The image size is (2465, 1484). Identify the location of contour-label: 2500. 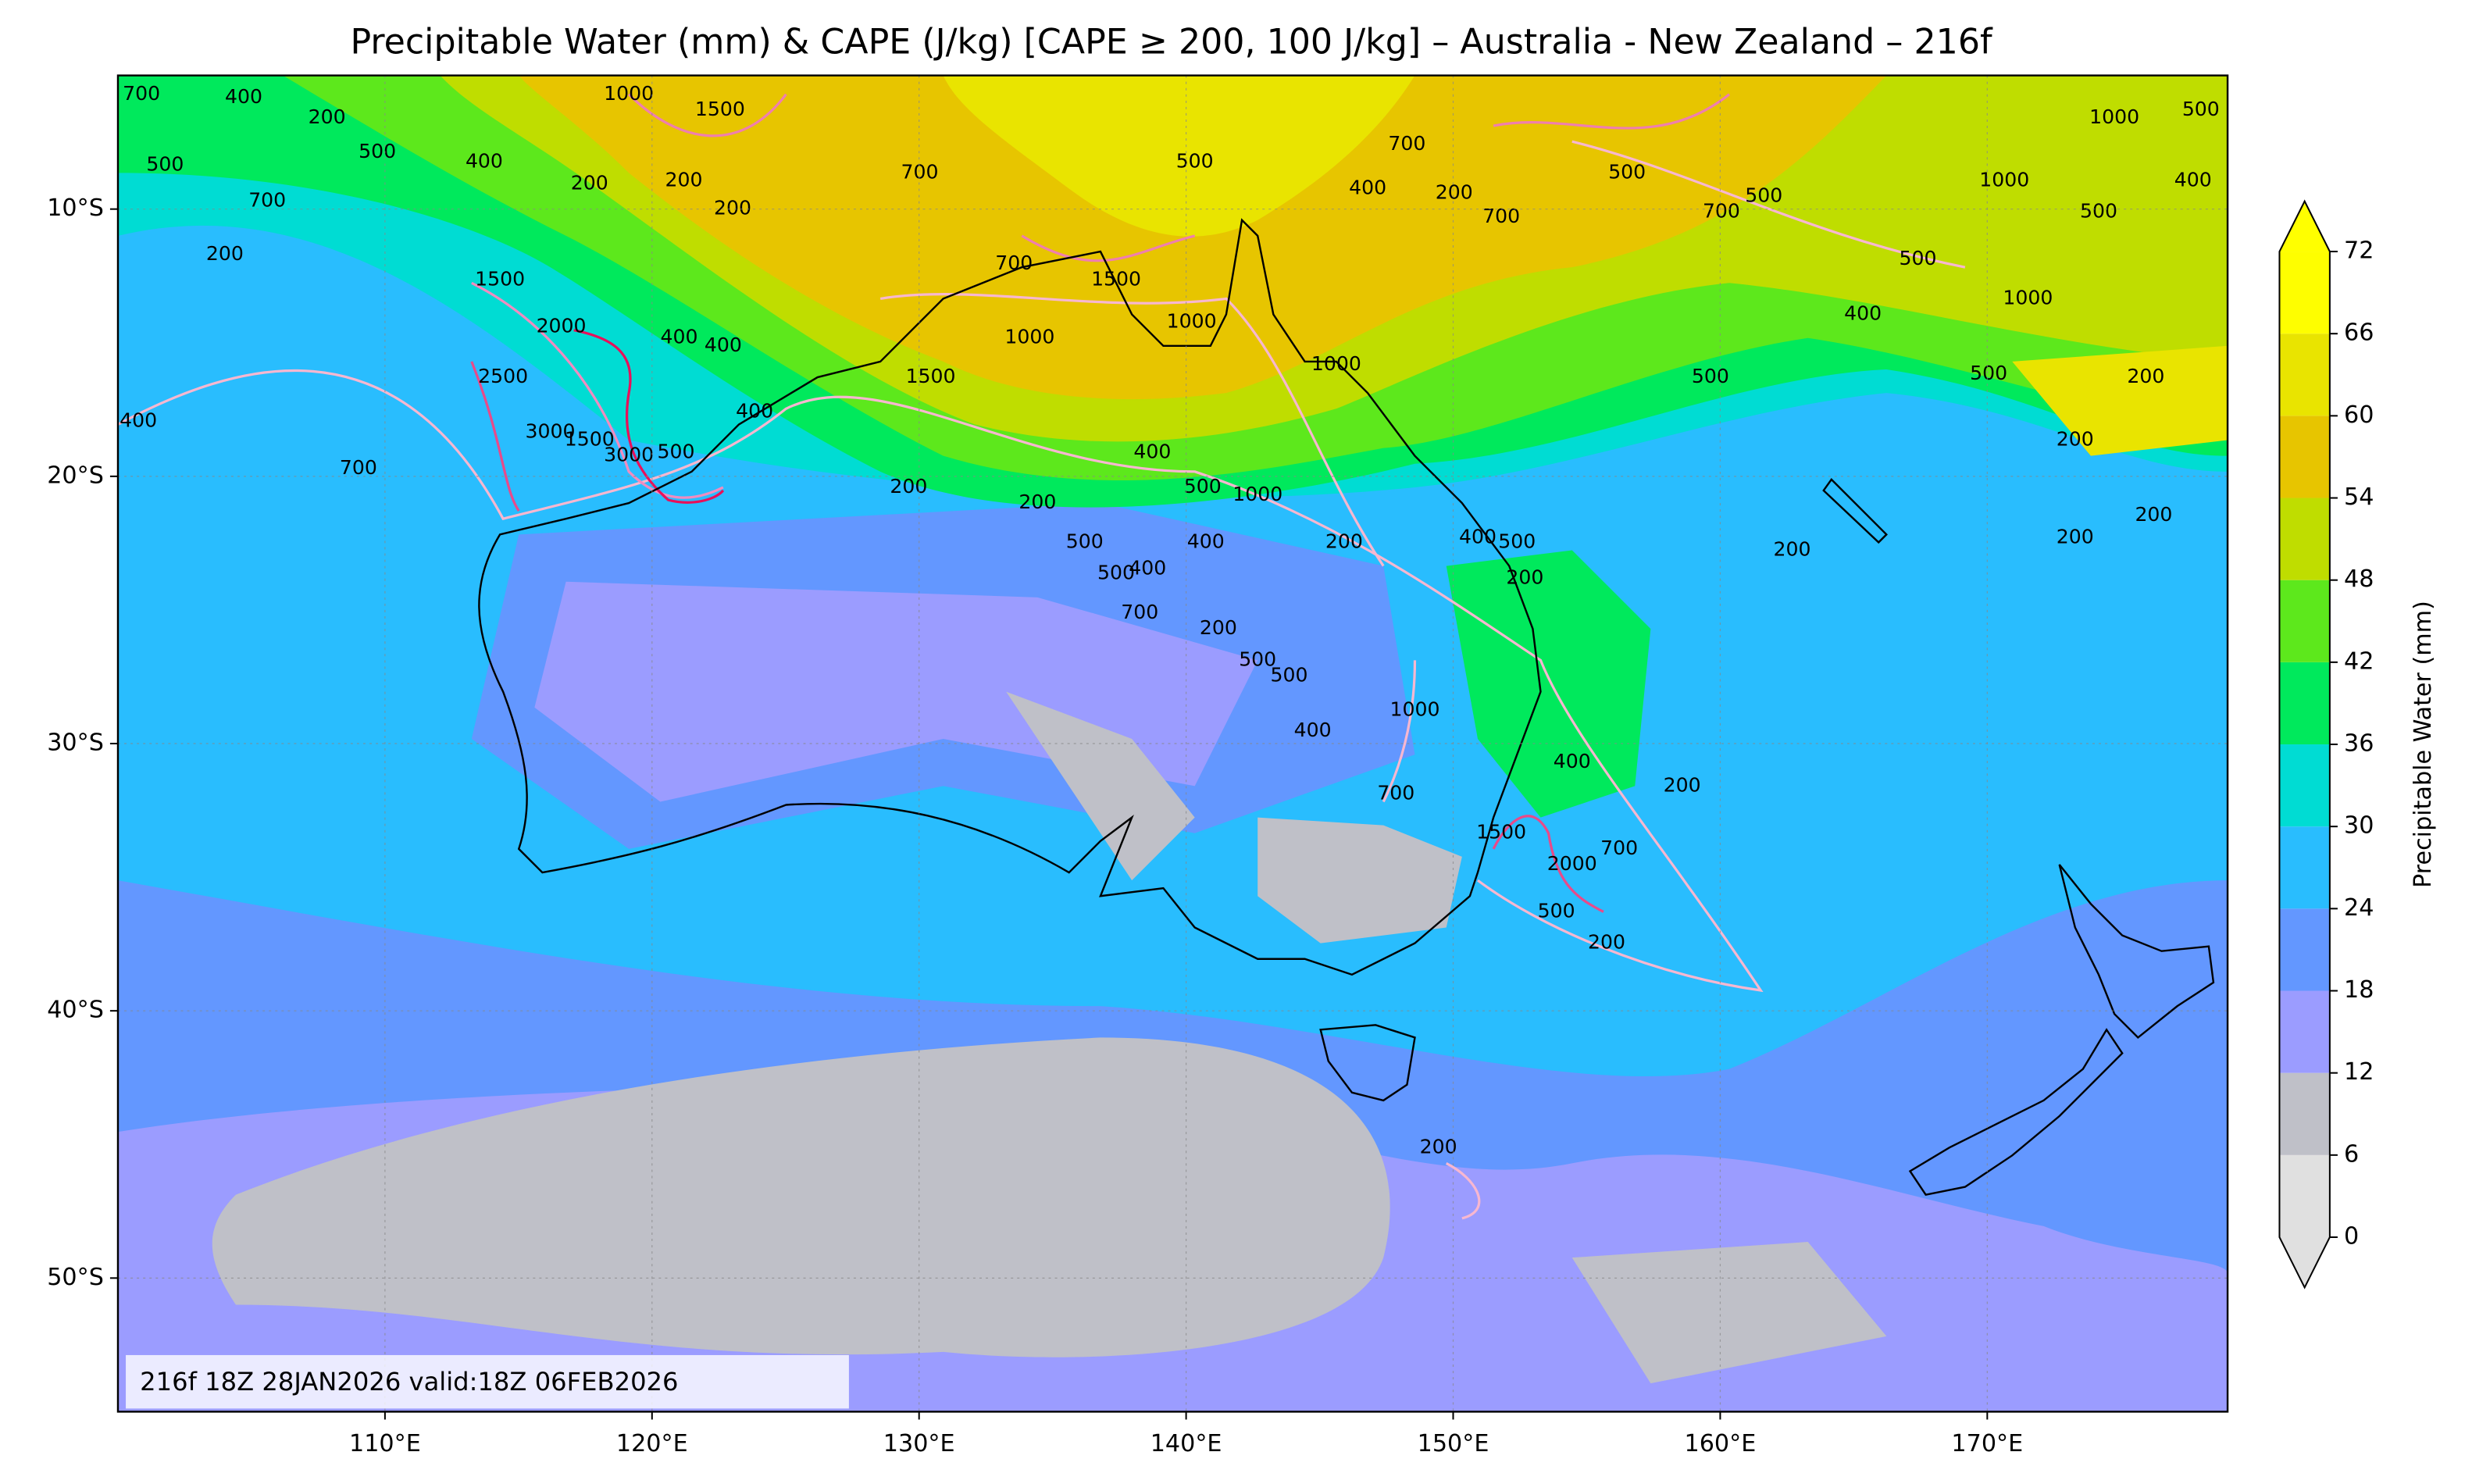
(503, 376).